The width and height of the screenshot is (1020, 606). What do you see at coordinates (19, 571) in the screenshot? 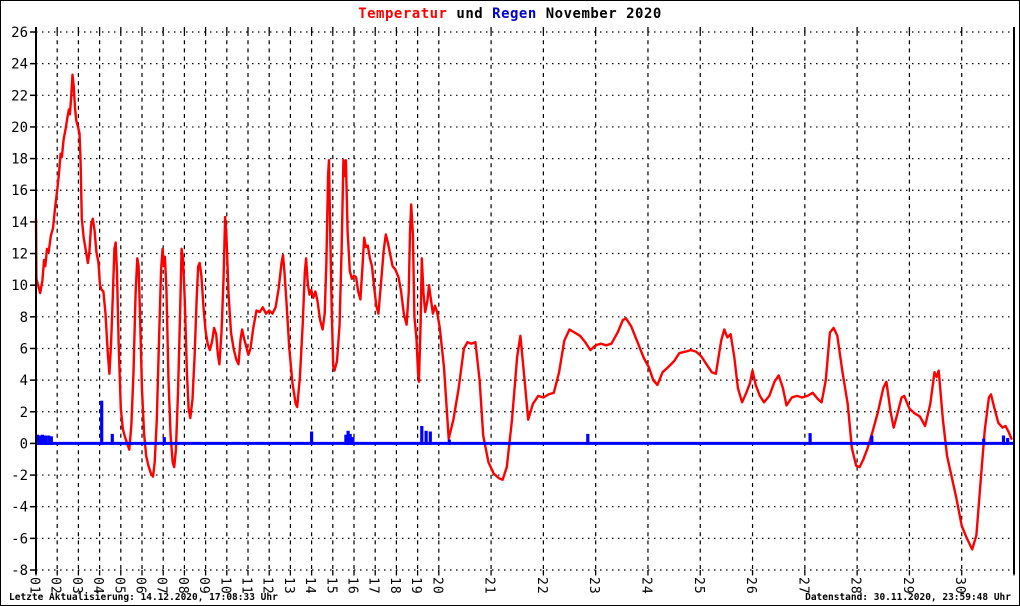
I see `svg-text: -8` at bounding box center [19, 571].